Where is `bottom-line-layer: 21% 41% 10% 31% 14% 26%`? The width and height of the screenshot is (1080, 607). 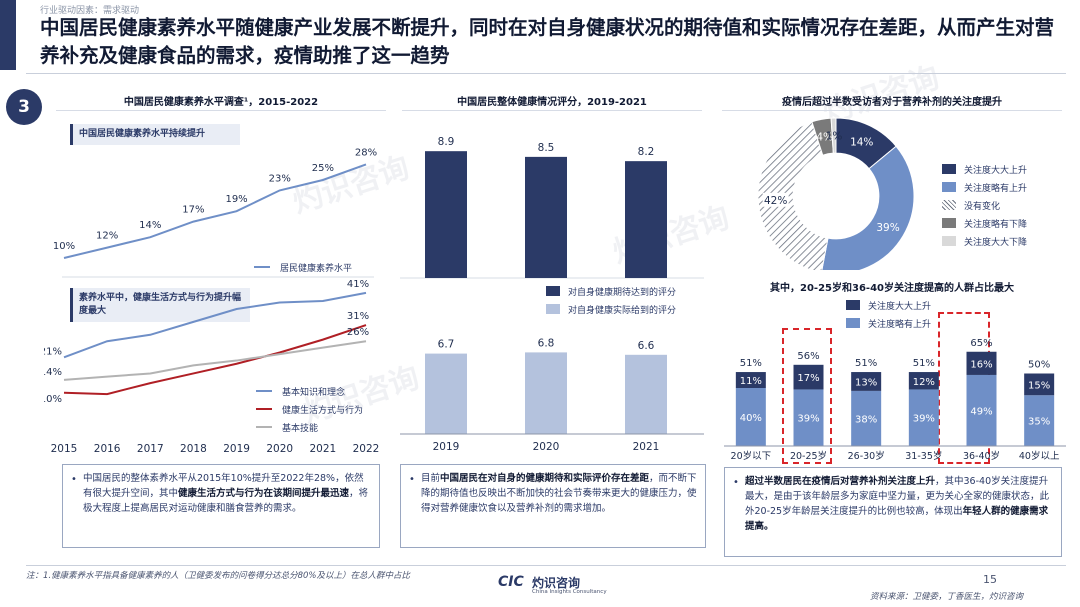
bottom-line-layer: 21% 41% 10% 31% 14% 26% is located at coordinates (206, 342).